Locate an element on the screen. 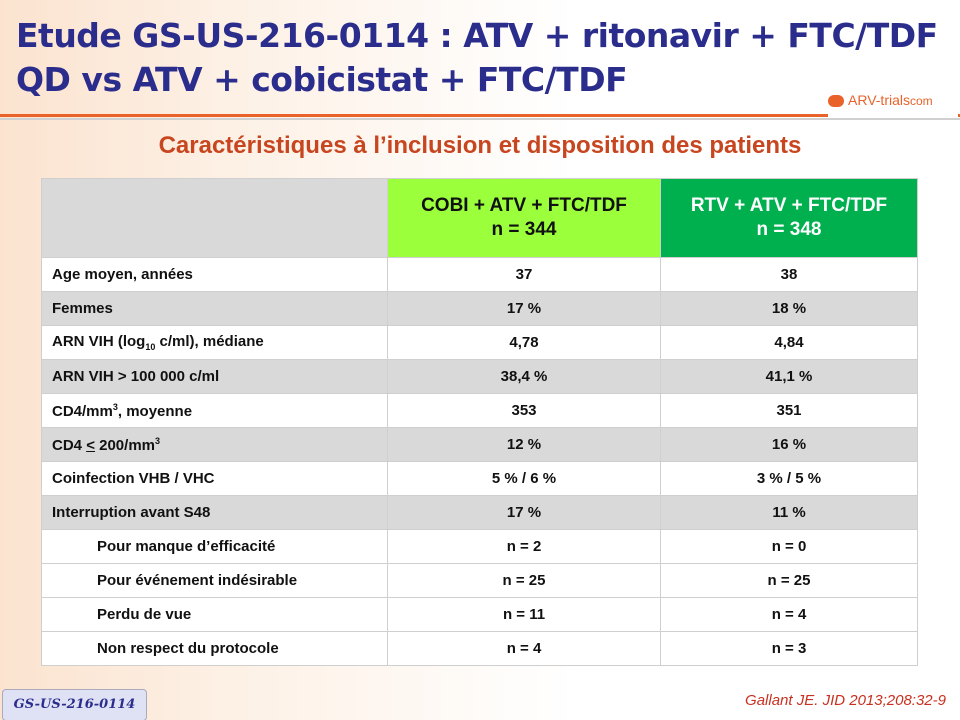 The width and height of the screenshot is (960, 720). row-label: Coinfection VHB / VHC is located at coordinates (214, 478).